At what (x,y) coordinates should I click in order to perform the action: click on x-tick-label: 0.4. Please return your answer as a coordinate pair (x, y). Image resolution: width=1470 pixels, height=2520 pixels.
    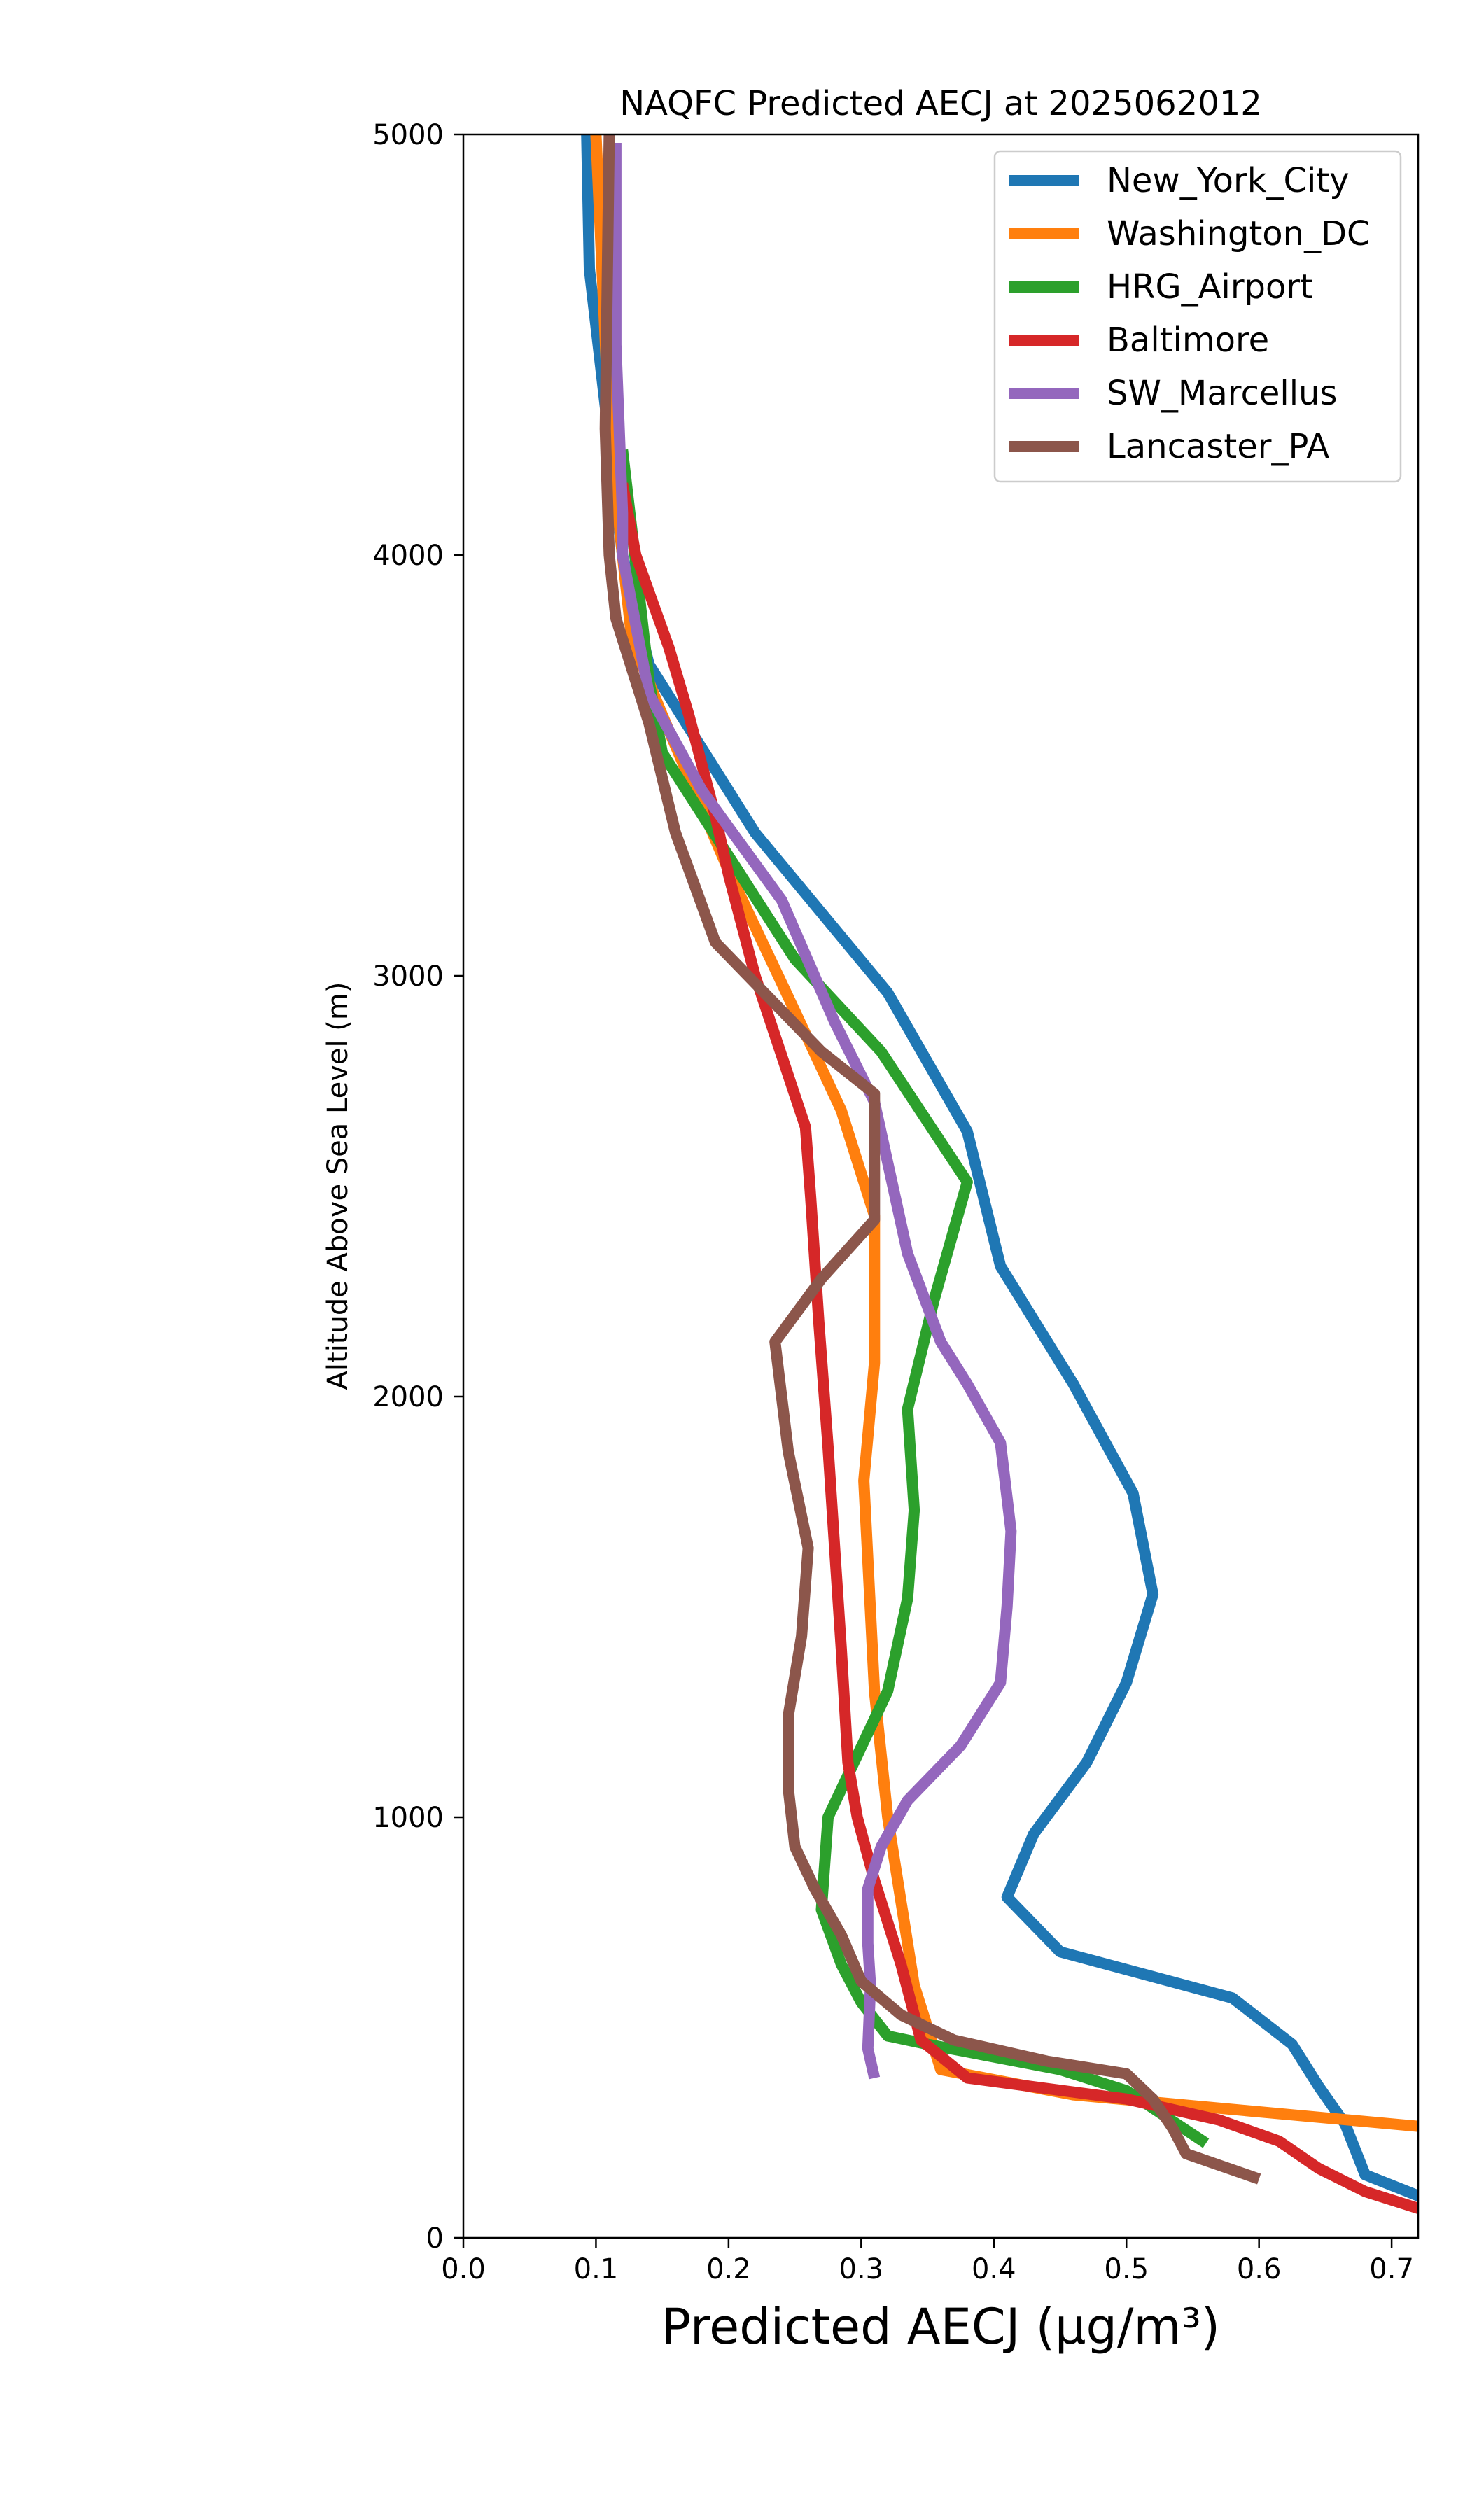
    Looking at the image, I should click on (994, 2269).